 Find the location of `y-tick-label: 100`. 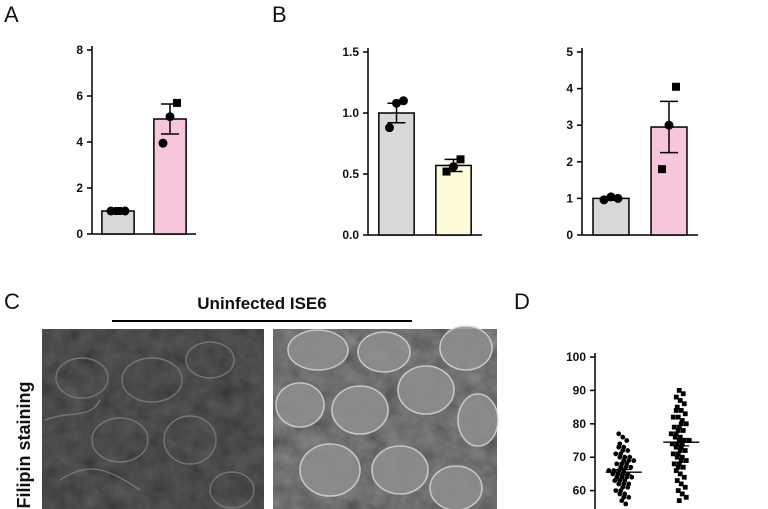

y-tick-label: 100 is located at coordinates (576, 357).